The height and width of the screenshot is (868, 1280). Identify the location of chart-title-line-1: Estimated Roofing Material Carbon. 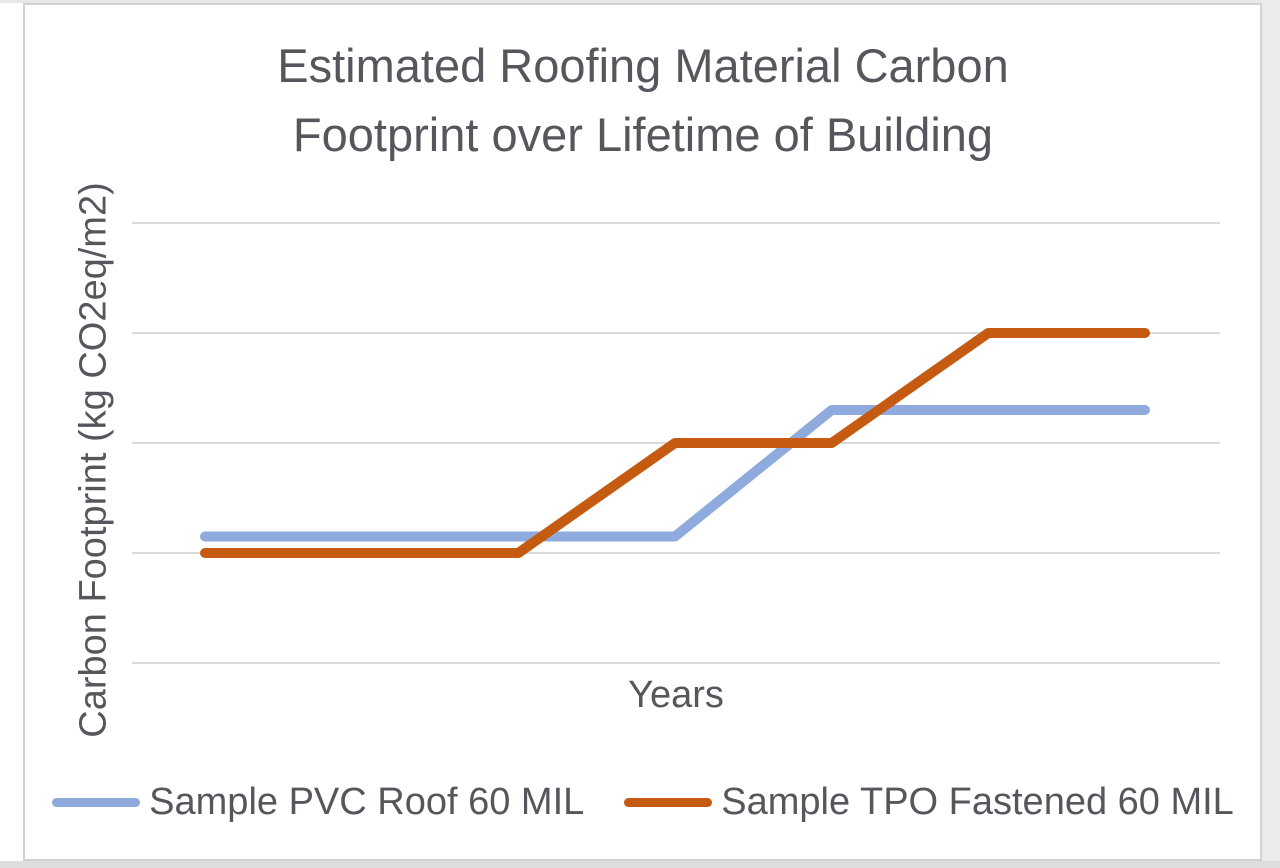
(643, 65).